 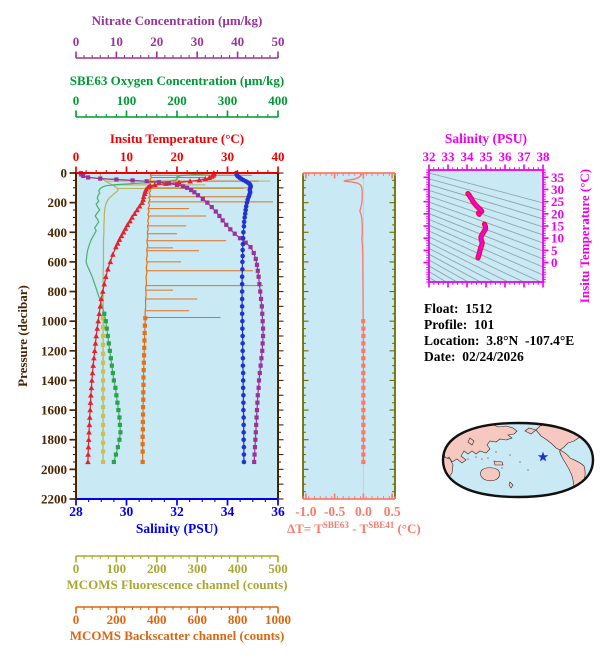 I want to click on salinity-tick-label: 36, so click(x=278, y=511).